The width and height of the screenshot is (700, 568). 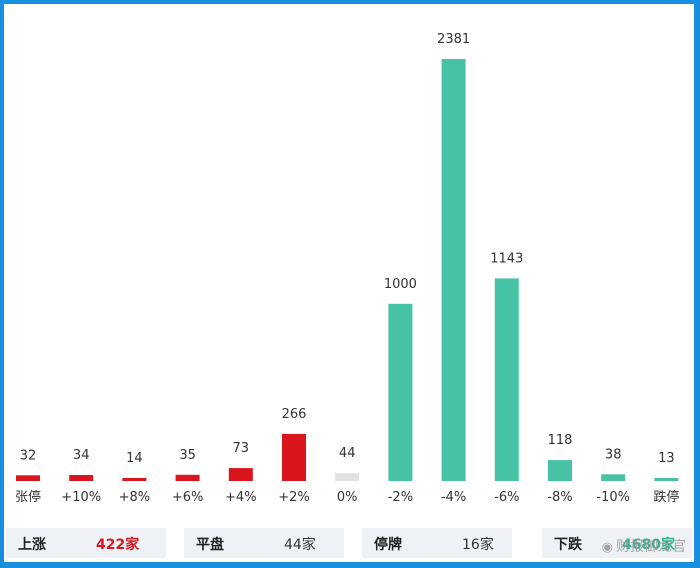 I want to click on summary-fall-label: 下跌, so click(x=568, y=545).